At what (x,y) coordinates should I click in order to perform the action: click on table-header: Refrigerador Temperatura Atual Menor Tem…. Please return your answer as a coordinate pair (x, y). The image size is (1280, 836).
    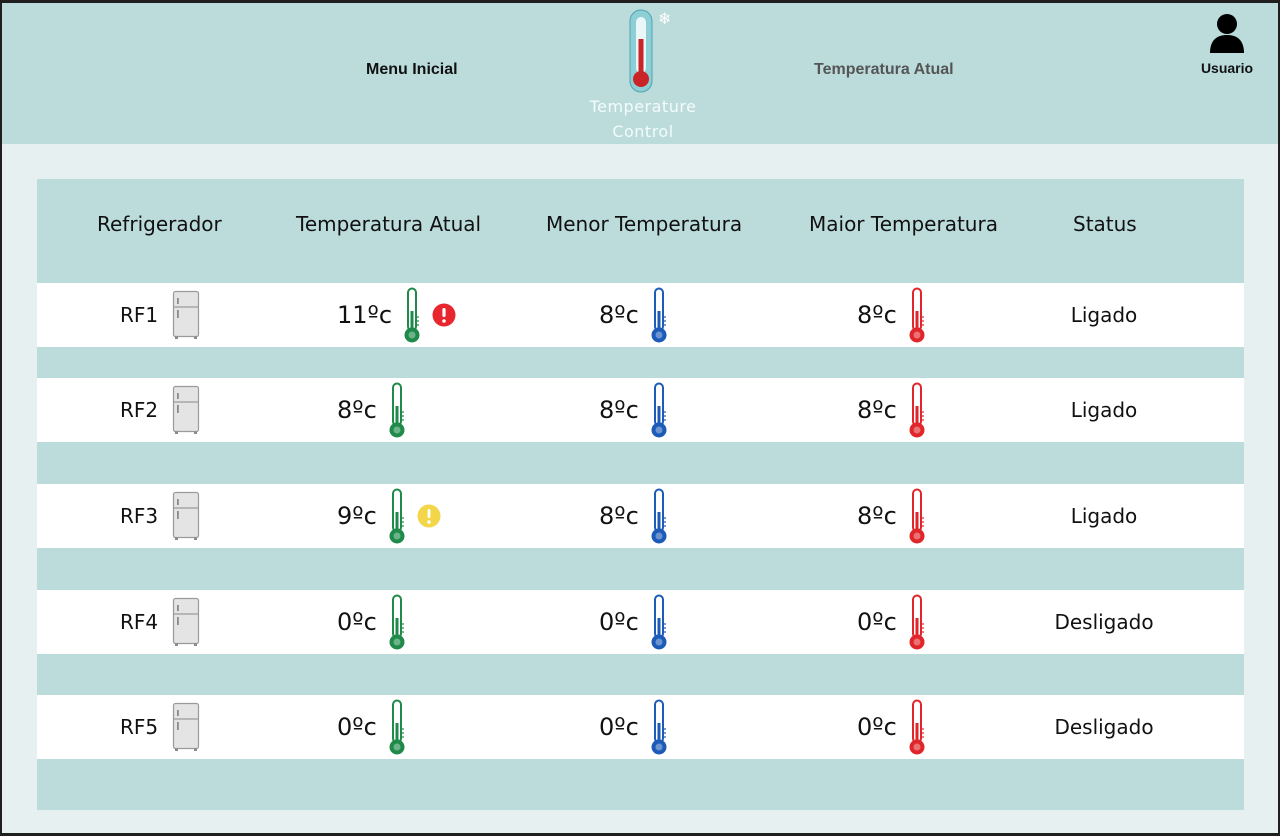
    Looking at the image, I should click on (640, 231).